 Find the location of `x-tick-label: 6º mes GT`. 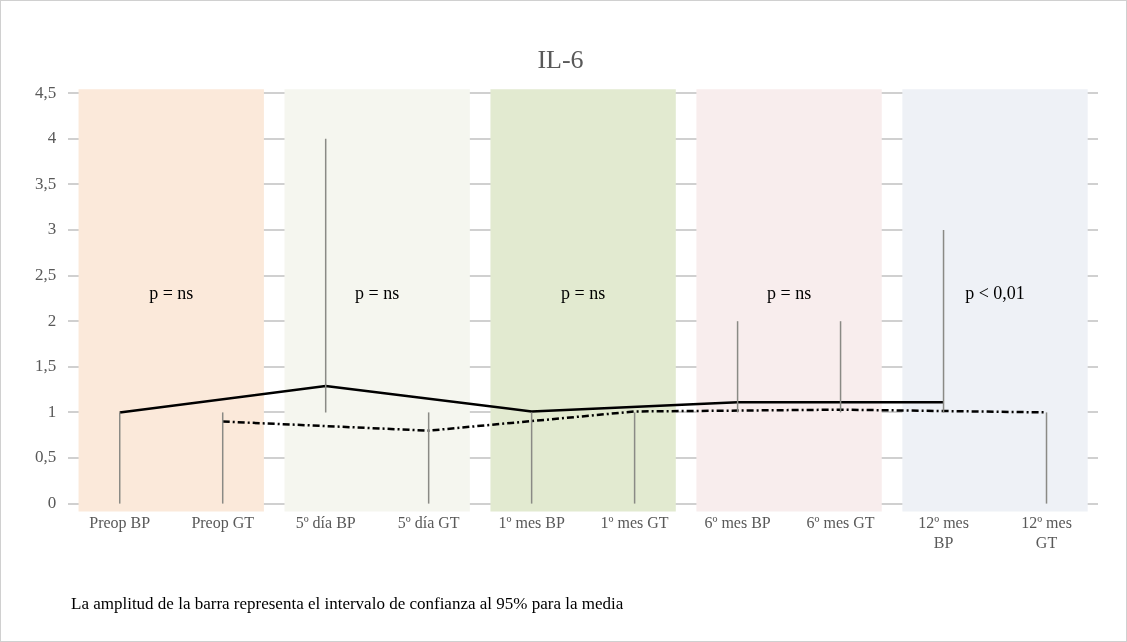

x-tick-label: 6º mes GT is located at coordinates (840, 523).